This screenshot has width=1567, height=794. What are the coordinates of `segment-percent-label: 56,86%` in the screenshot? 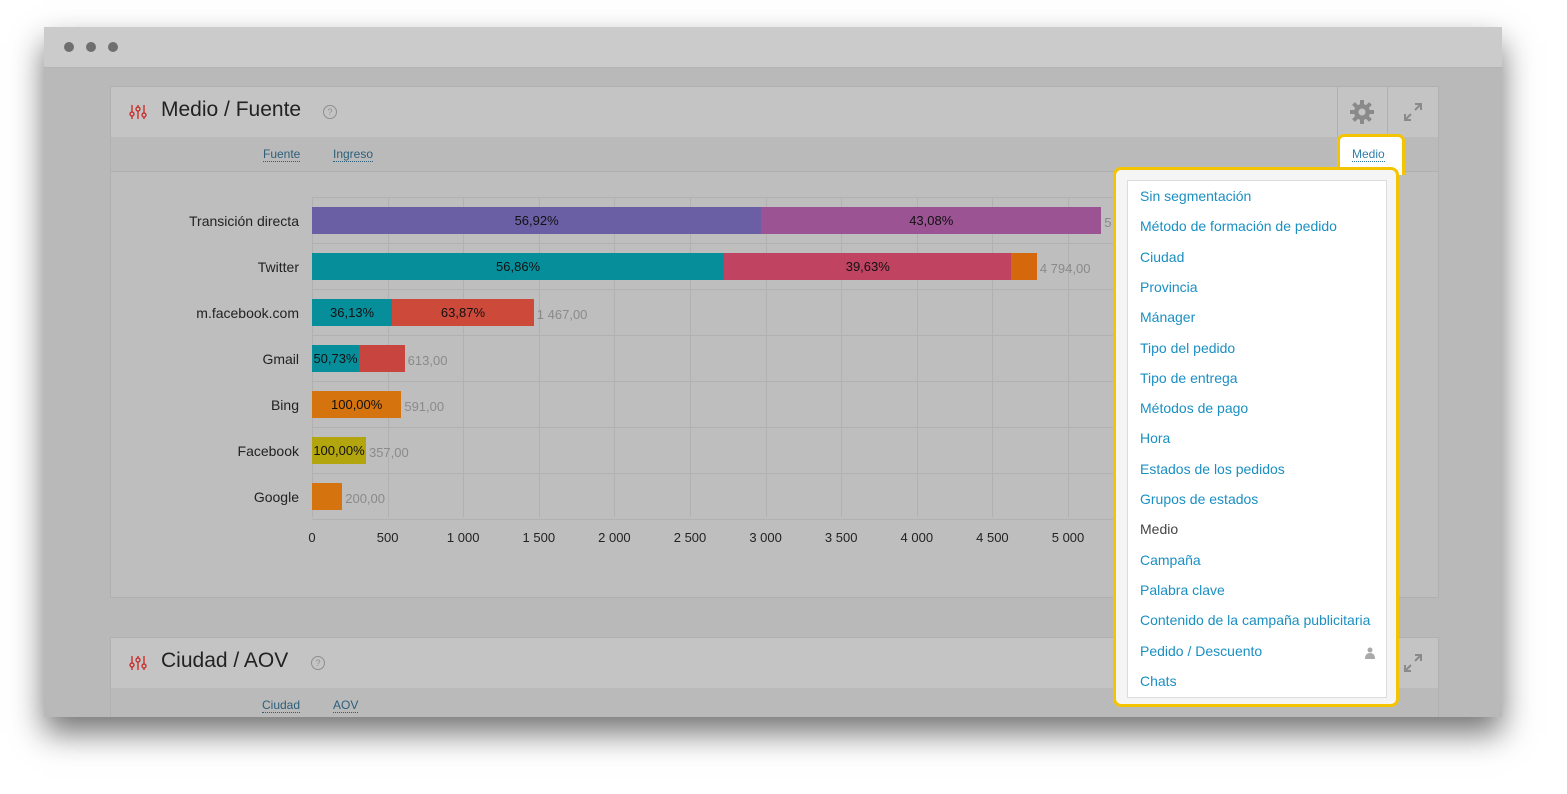 It's located at (518, 266).